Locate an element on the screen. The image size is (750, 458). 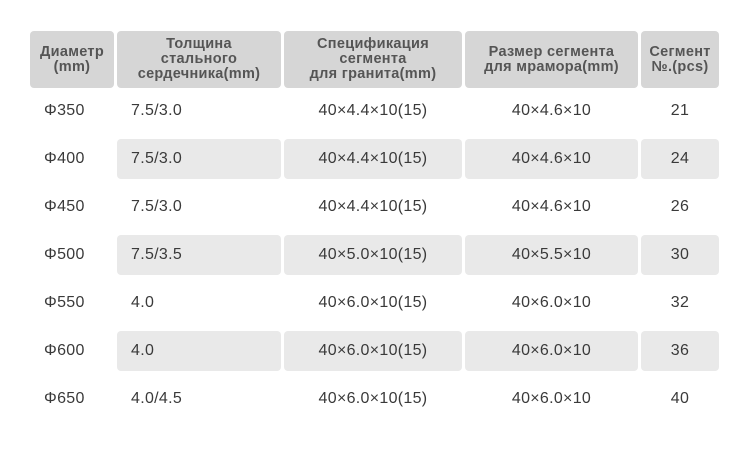
cell-diameter: Φ400 is located at coordinates (64, 158).